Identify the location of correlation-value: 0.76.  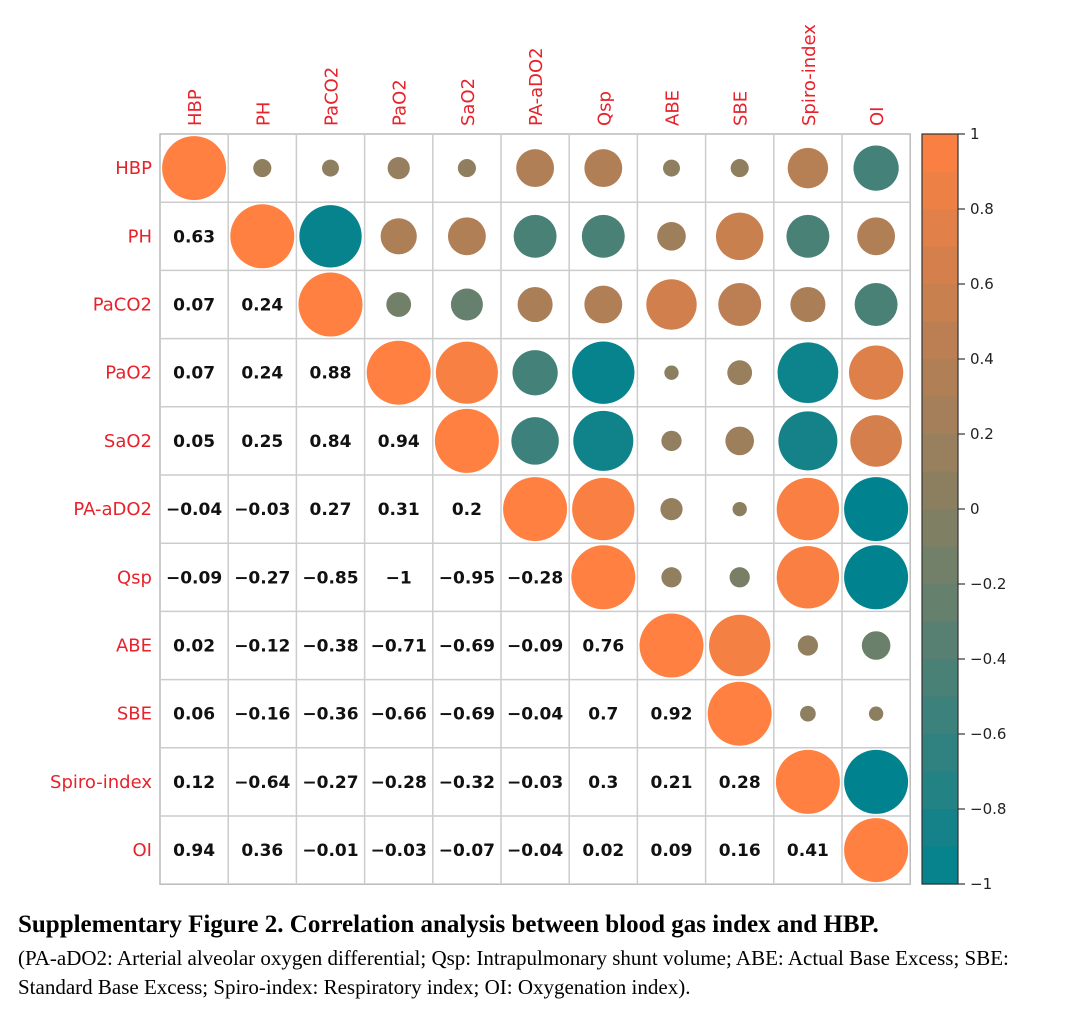
(603, 647).